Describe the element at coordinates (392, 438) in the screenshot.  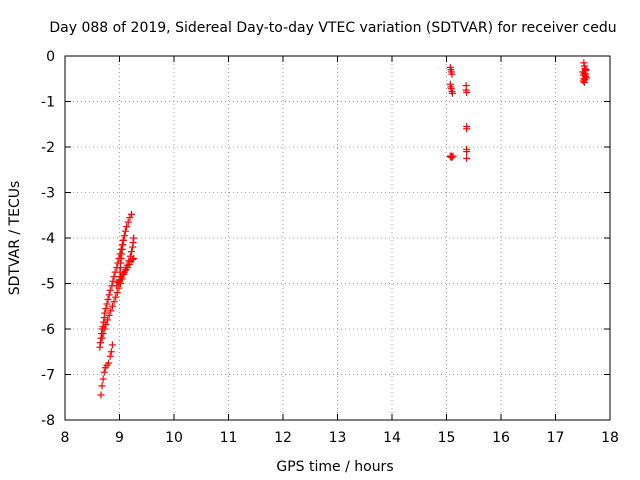
I see `x-tick-label: 14` at that location.